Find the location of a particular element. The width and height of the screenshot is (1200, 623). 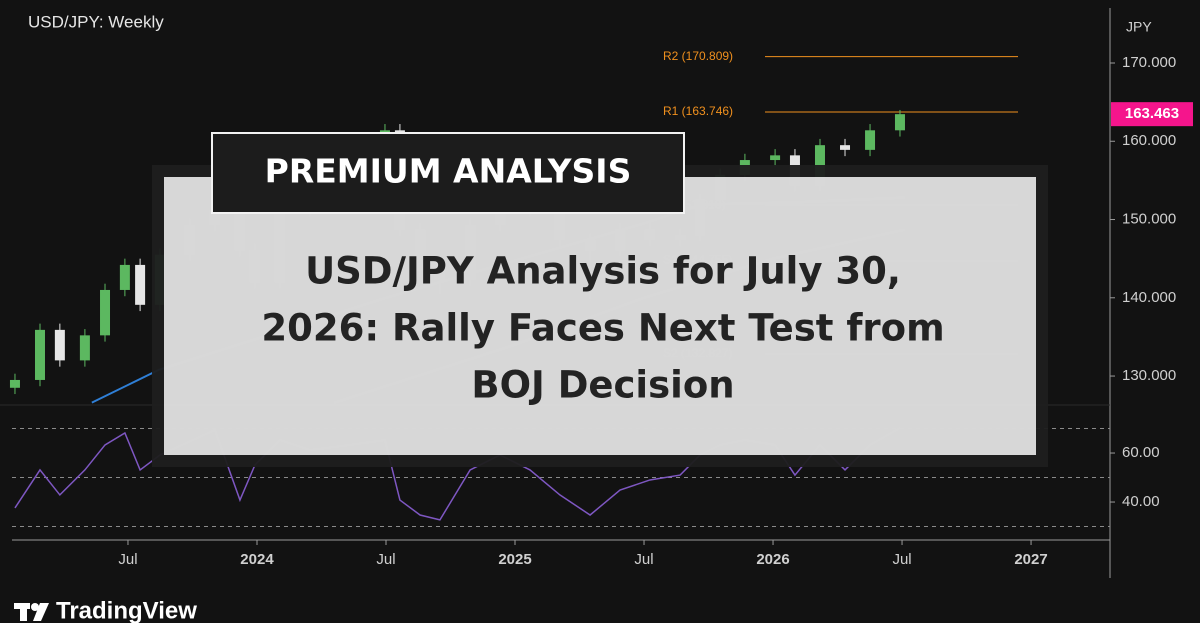

chart-title: USD/JPY: Weekly is located at coordinates (96, 21).